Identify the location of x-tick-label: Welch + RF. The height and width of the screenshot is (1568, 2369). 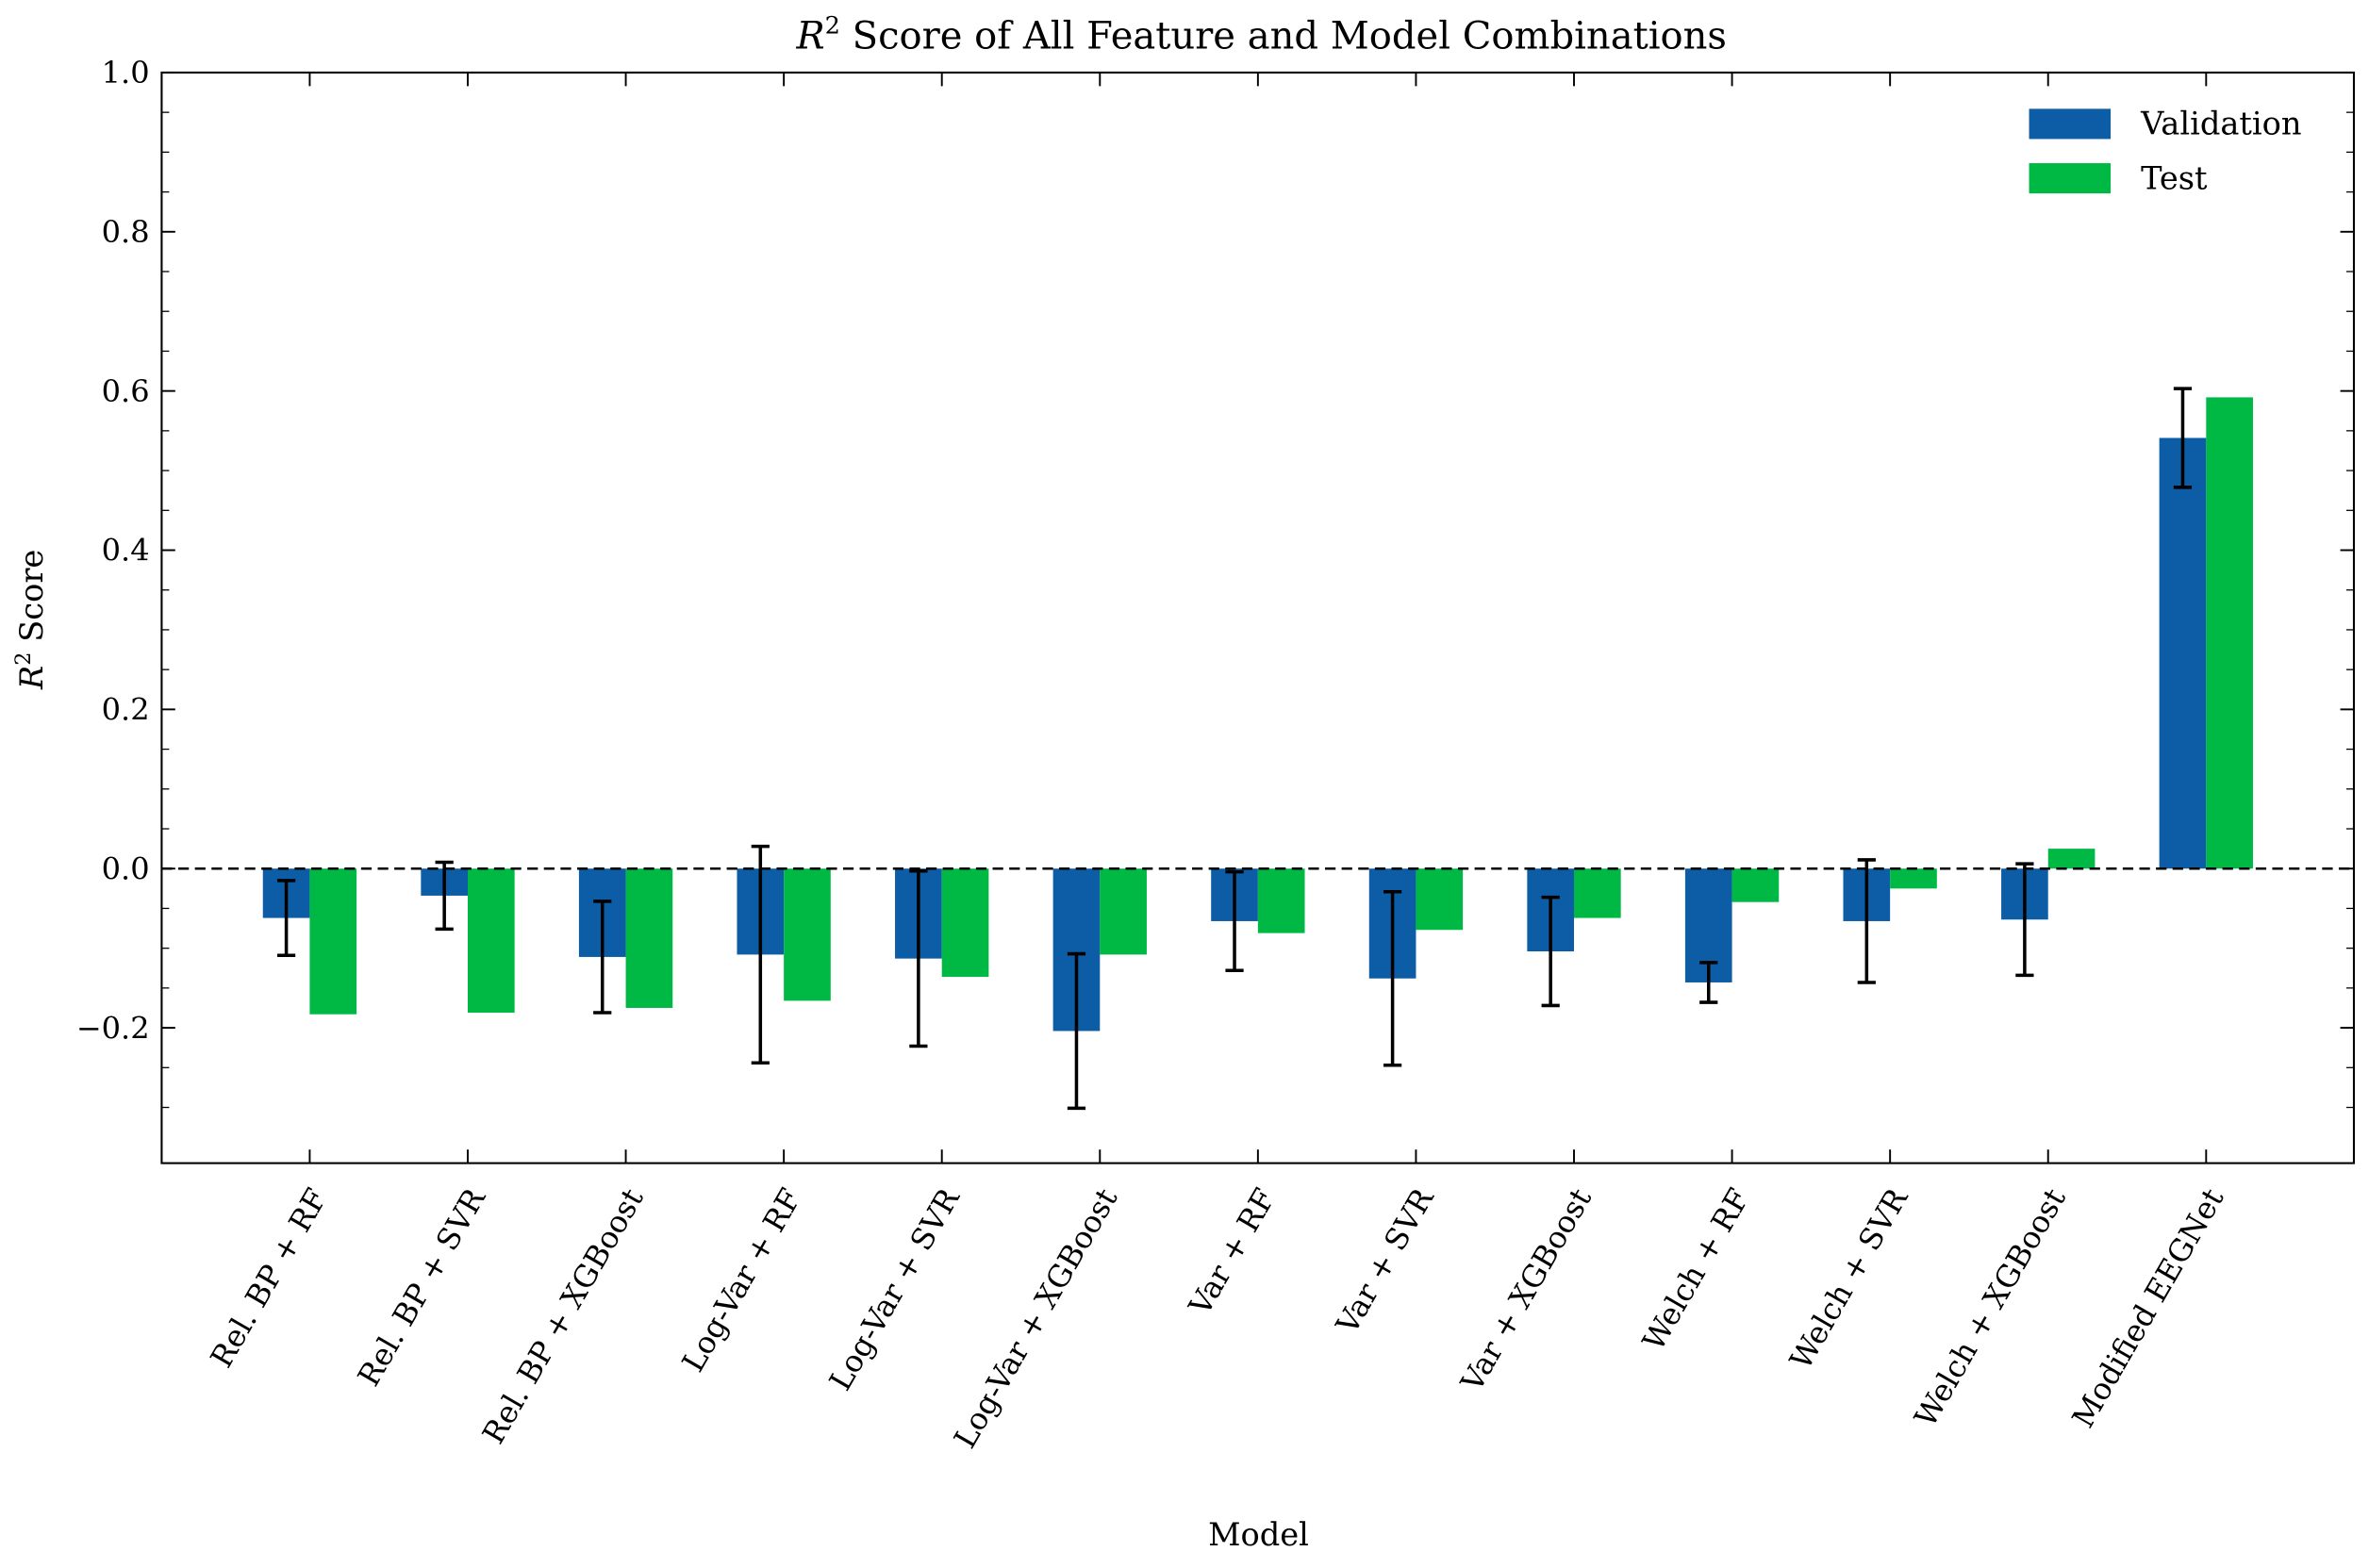
(1696, 1269).